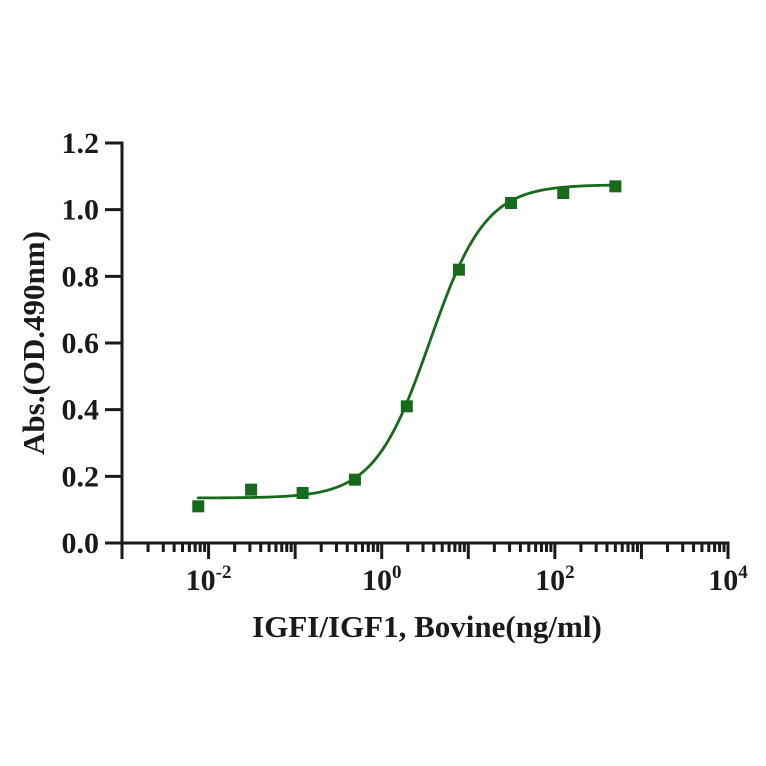 Image resolution: width=766 pixels, height=766 pixels. I want to click on y-tick-label: 0.0, so click(81, 543).